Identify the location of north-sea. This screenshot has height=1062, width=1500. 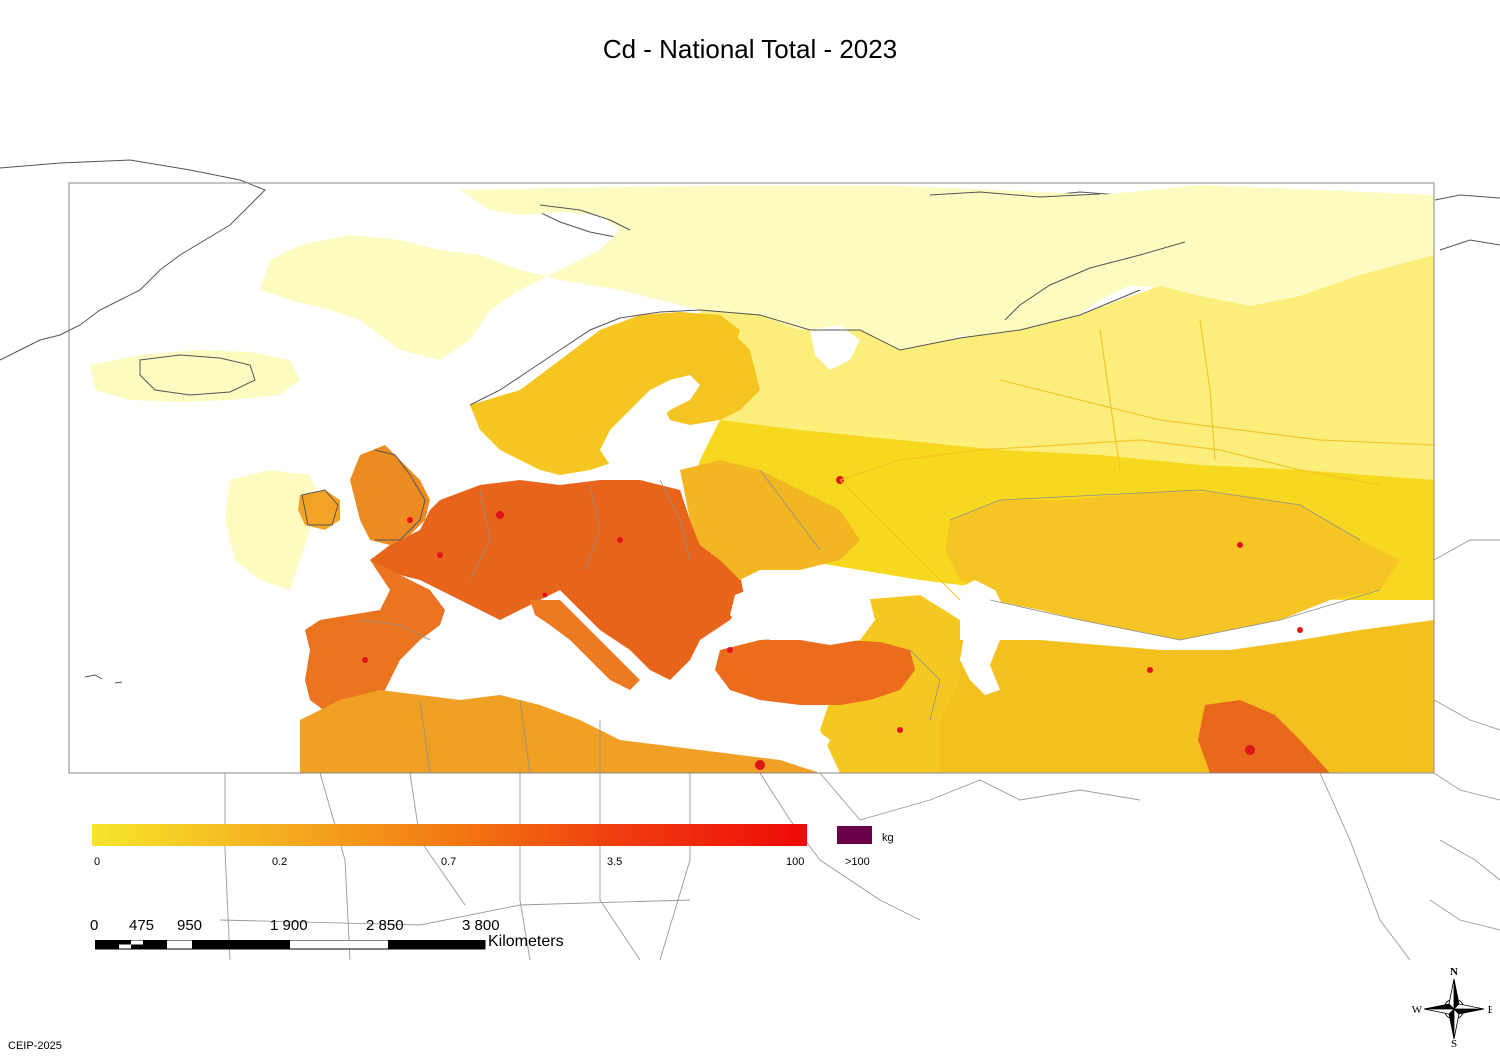
(460, 452).